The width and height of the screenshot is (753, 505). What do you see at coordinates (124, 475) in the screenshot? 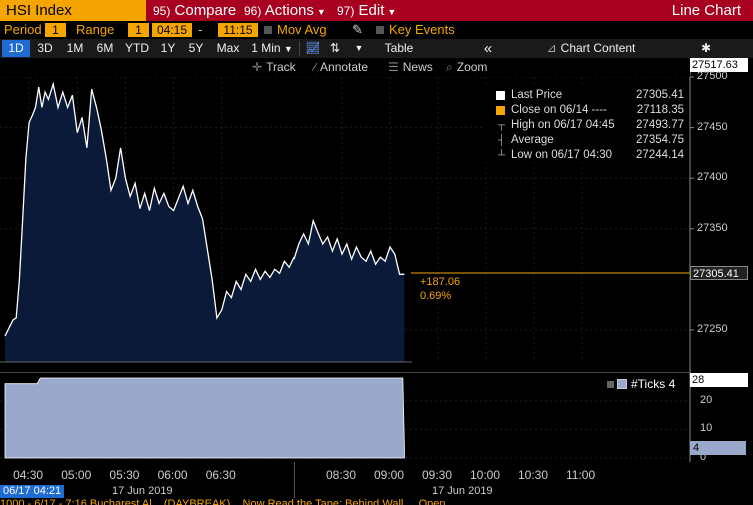
I see `x-axis-tick-label: 05:30` at bounding box center [124, 475].